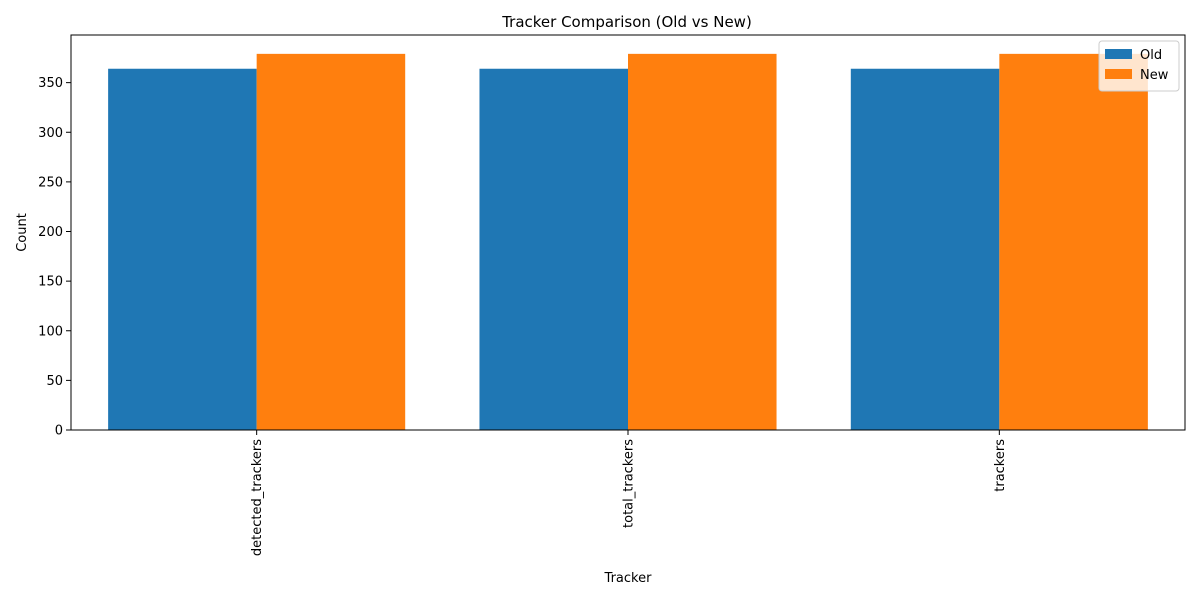 This screenshot has width=1200, height=604. What do you see at coordinates (1151, 55) in the screenshot?
I see `legend-label-old: Old` at bounding box center [1151, 55].